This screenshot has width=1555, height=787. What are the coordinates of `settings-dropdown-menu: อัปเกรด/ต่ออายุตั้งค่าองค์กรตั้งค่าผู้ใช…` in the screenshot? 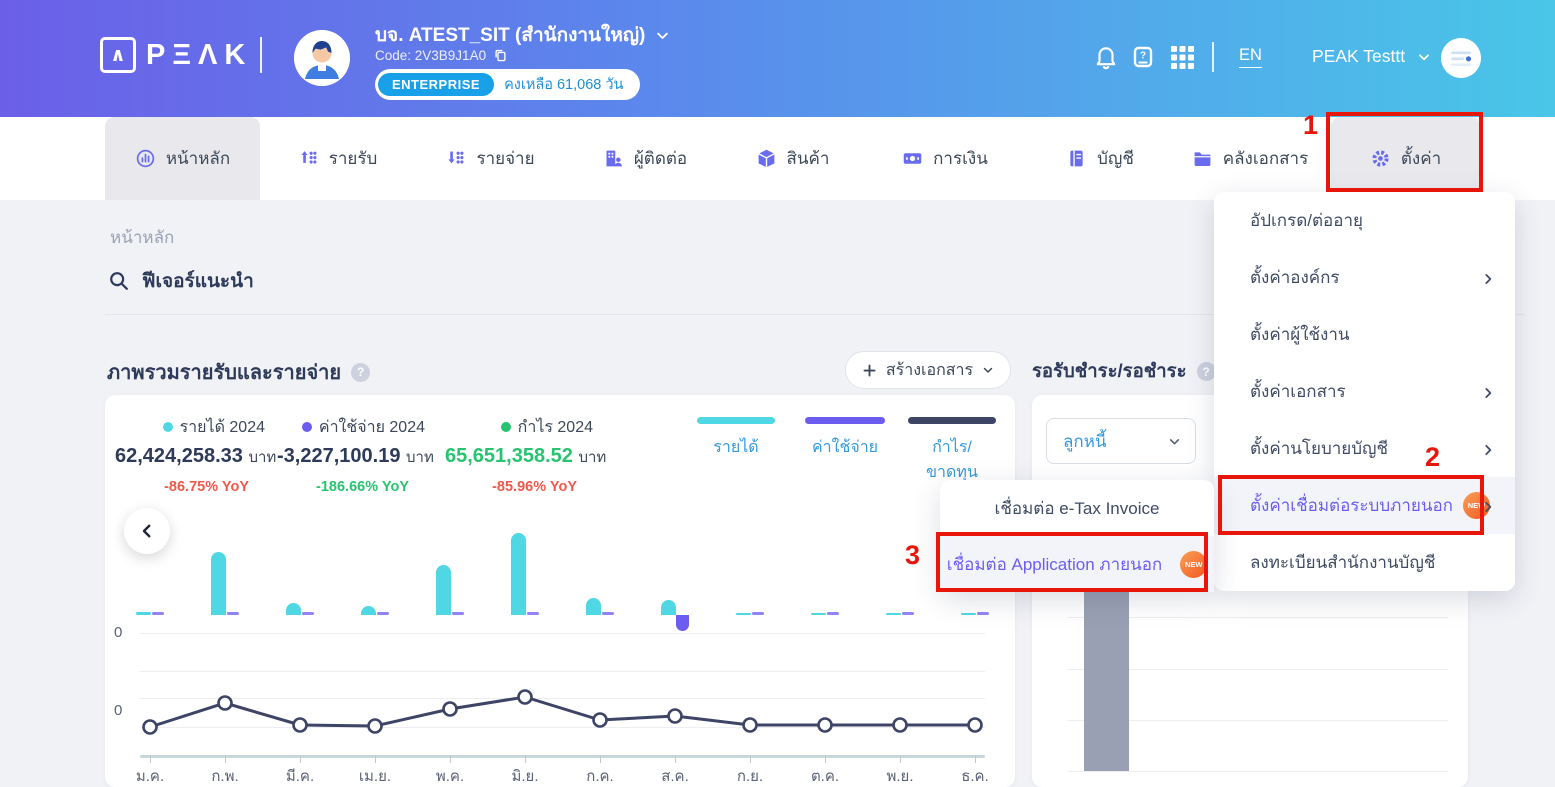 It's located at (1364, 391).